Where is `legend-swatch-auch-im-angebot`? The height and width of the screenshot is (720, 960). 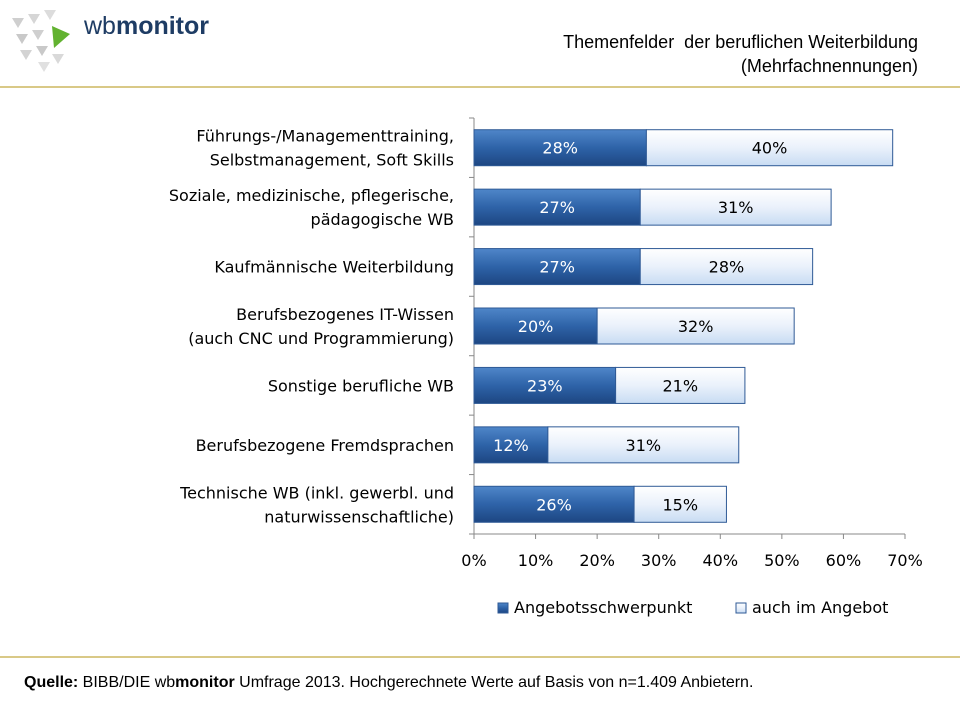 legend-swatch-auch-im-angebot is located at coordinates (741, 608).